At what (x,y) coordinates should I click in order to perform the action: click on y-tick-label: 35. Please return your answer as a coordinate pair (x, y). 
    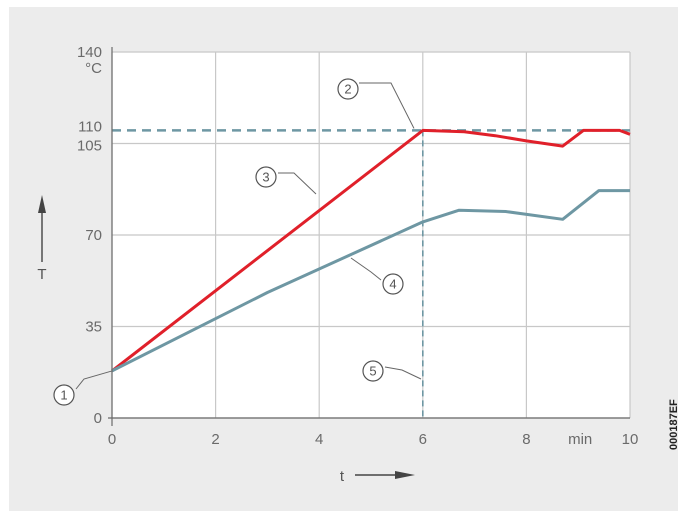
    Looking at the image, I should click on (93, 327).